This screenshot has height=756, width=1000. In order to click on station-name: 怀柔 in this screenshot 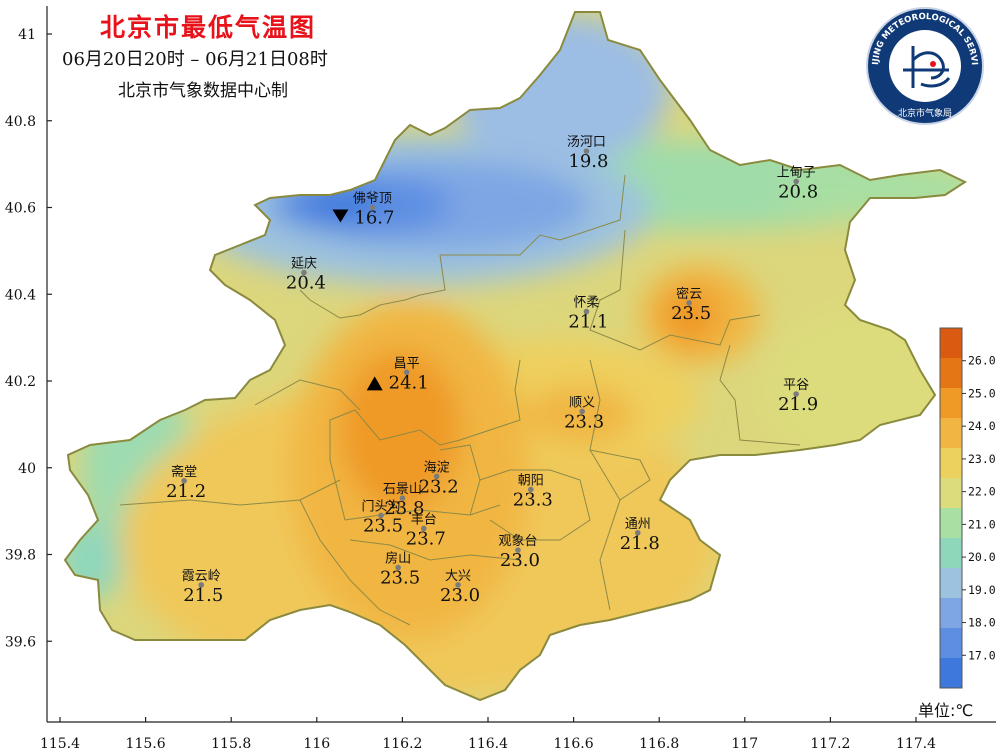, I will do `click(586, 303)`.